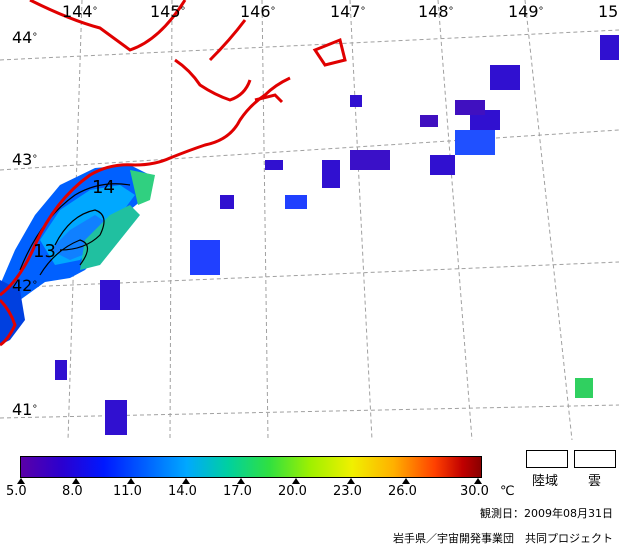  I want to click on sst-contours, so click(75, 229).